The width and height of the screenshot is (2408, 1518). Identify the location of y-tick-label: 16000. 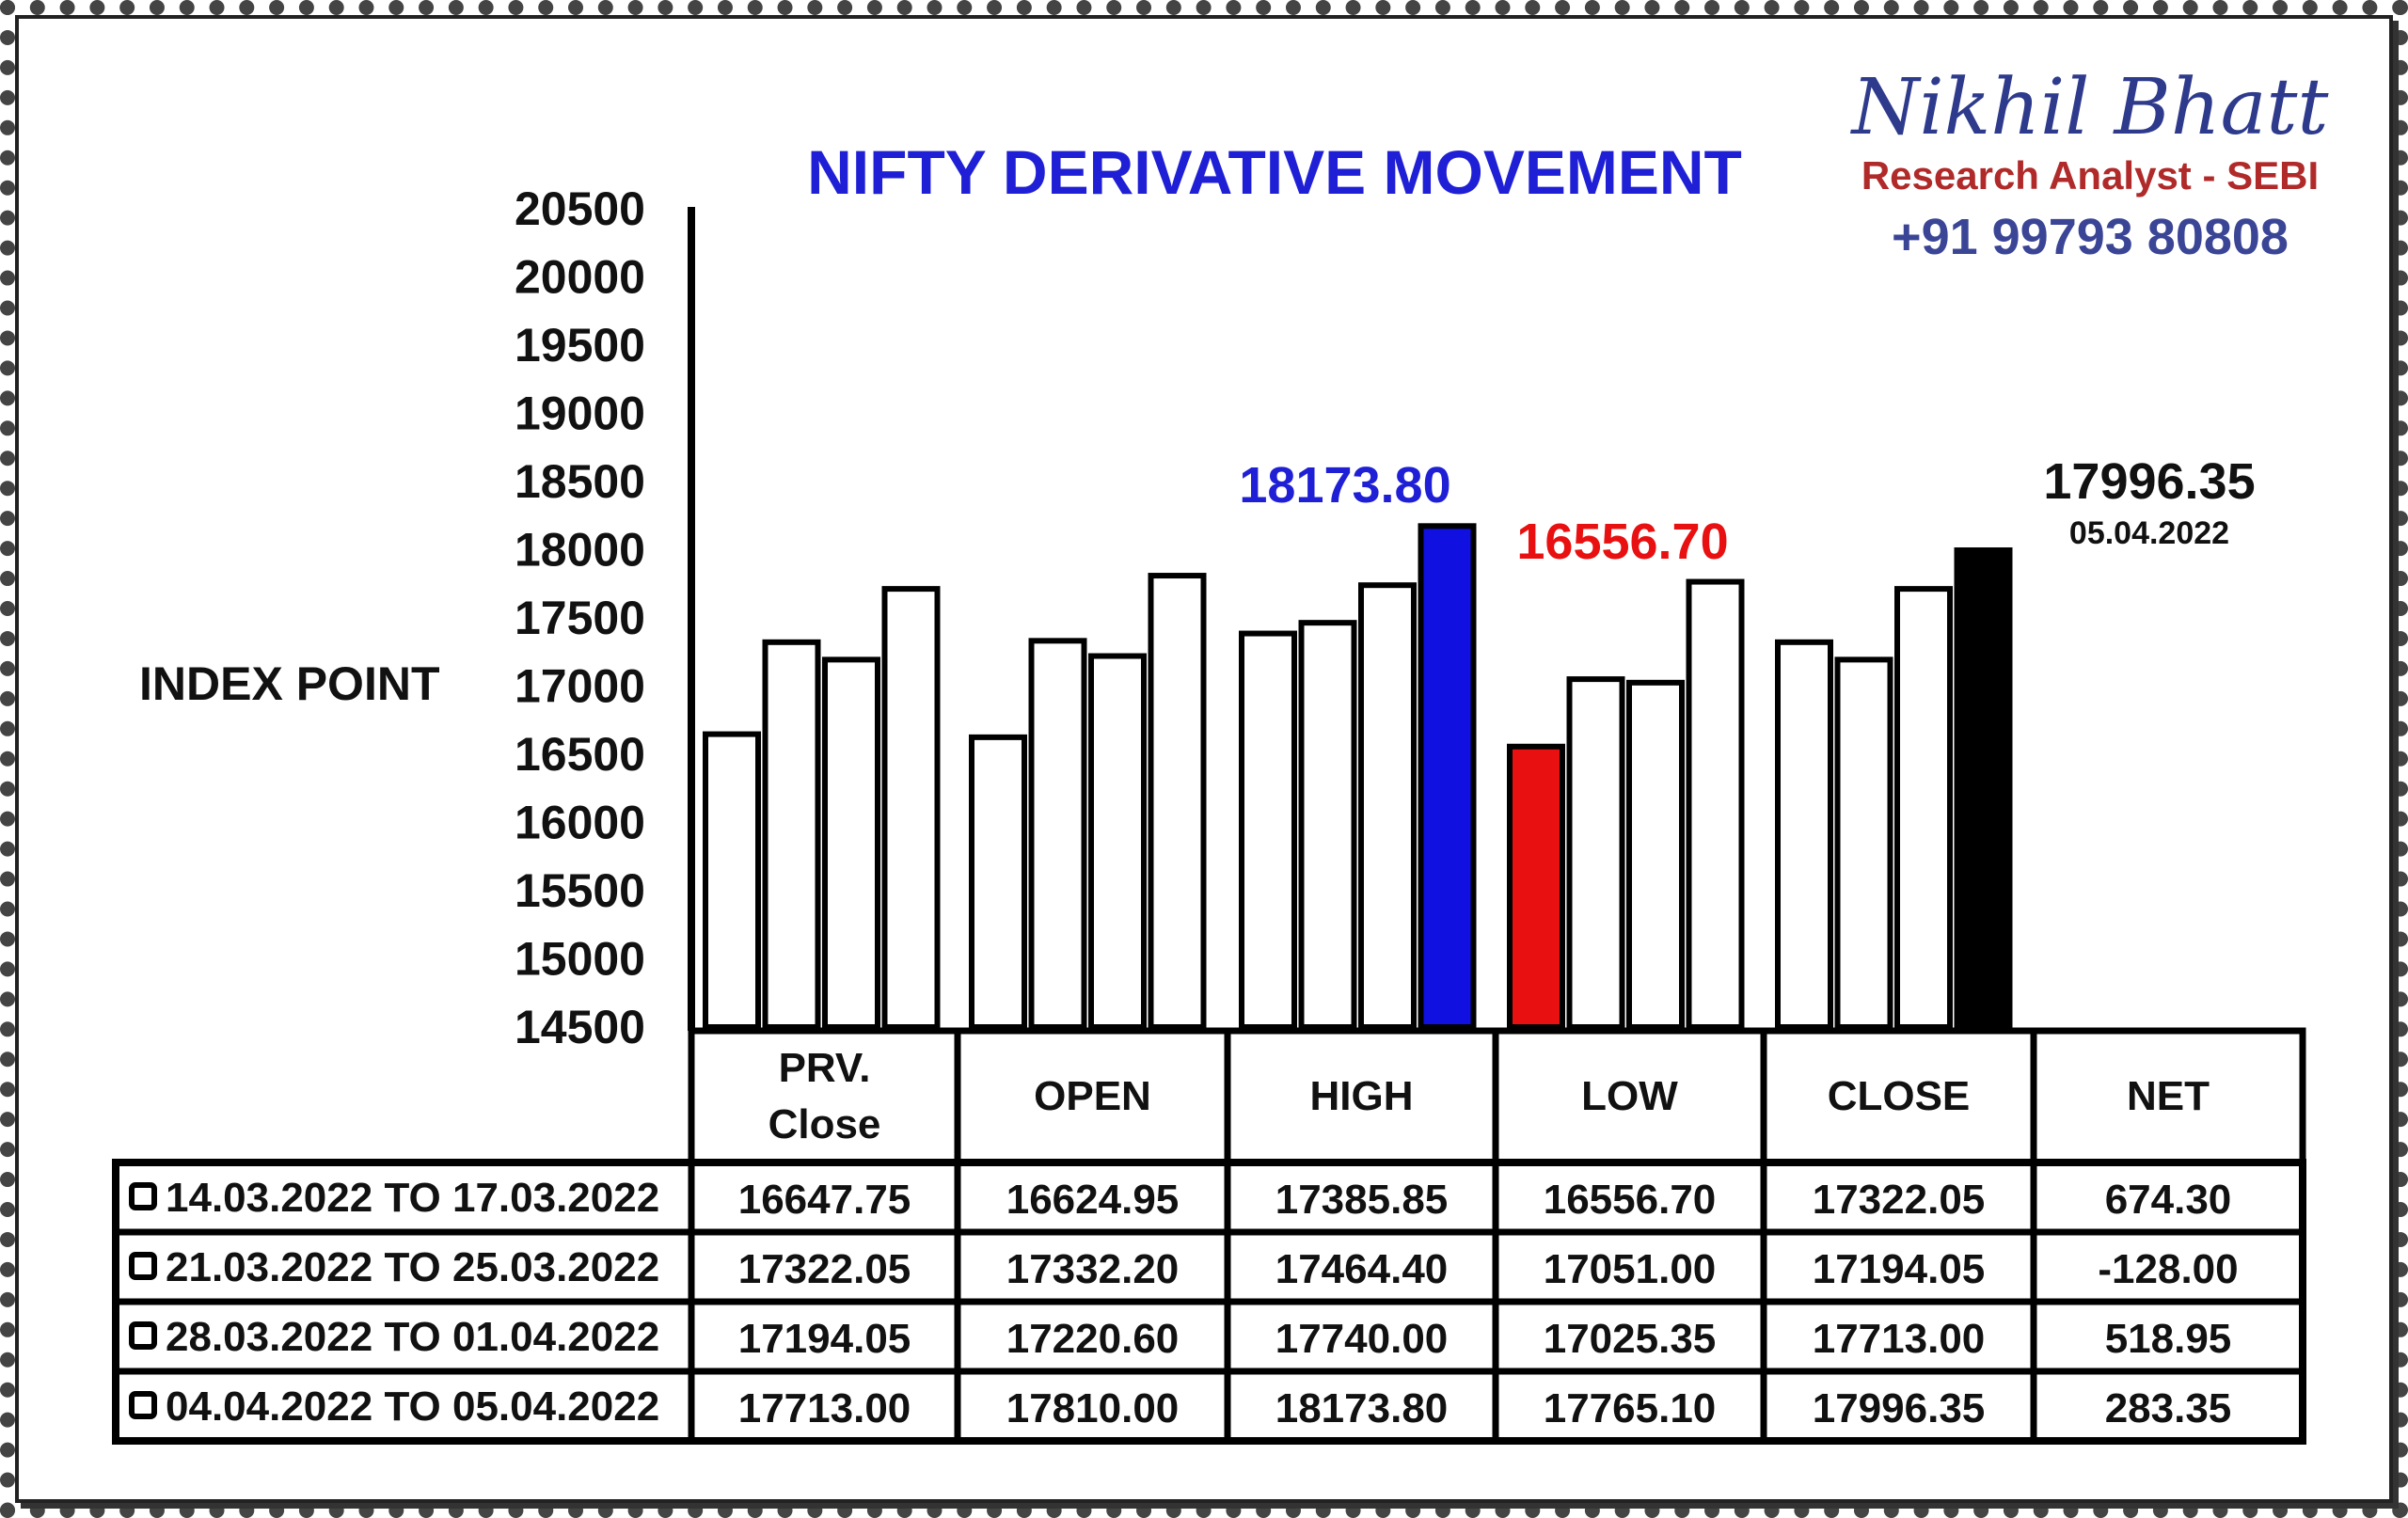
(580, 823).